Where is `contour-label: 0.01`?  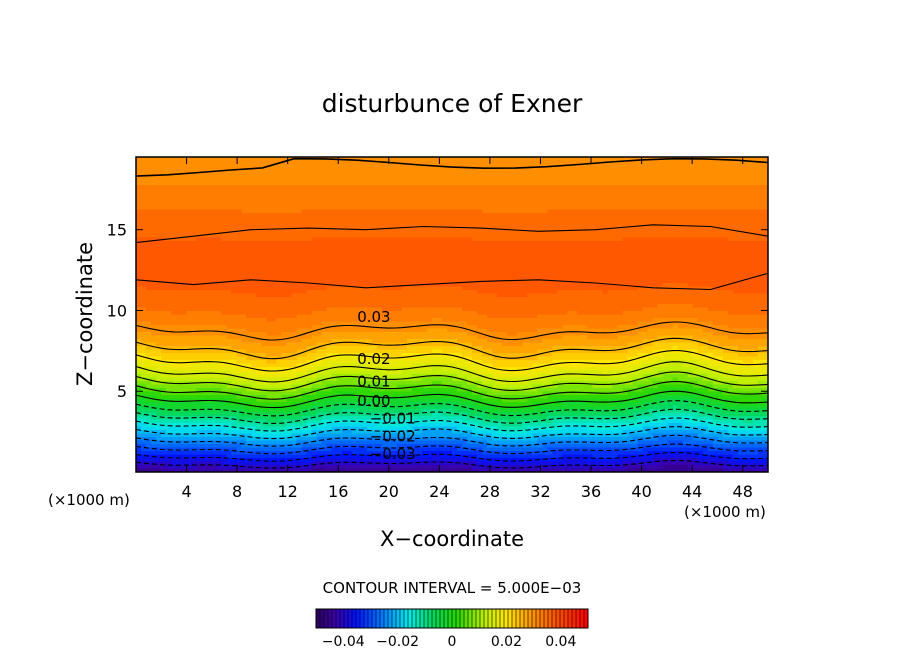 contour-label: 0.01 is located at coordinates (373, 382).